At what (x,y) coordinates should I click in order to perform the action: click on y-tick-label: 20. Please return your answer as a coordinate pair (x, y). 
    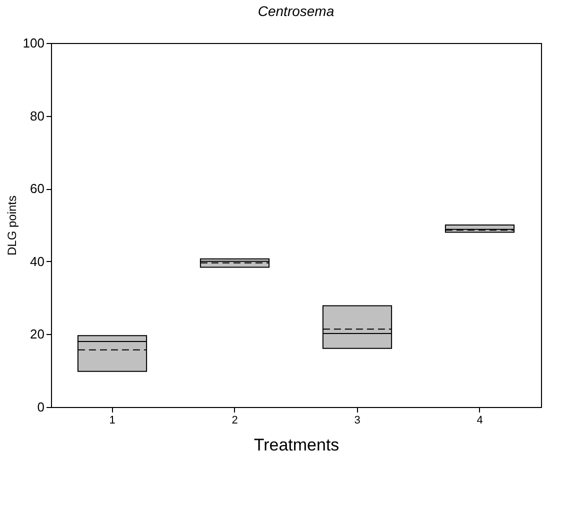
    Looking at the image, I should click on (37, 334).